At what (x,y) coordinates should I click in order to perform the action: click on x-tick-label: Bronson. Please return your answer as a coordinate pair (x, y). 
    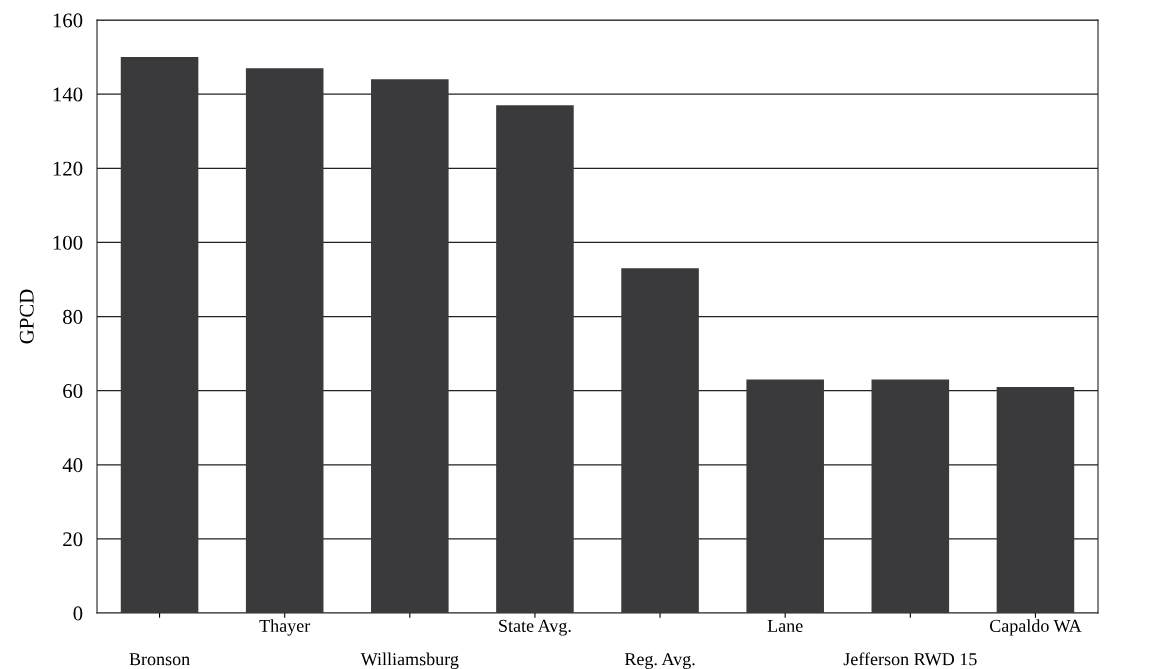
    Looking at the image, I should click on (159, 659).